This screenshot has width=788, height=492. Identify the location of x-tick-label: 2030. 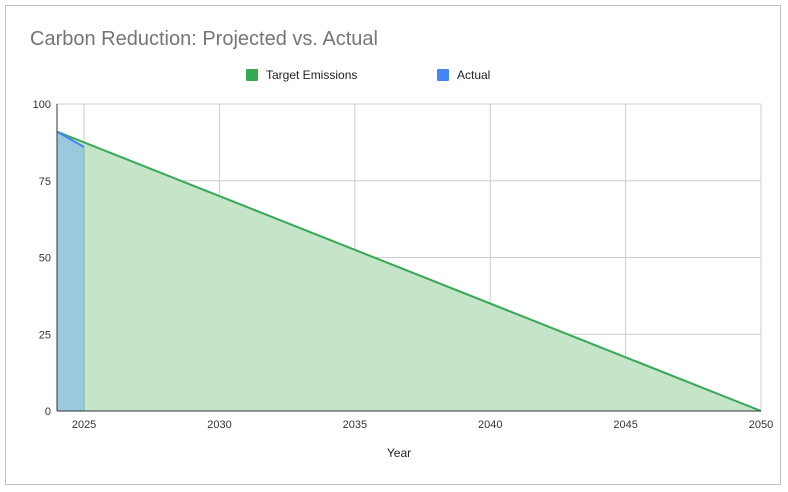
(219, 425).